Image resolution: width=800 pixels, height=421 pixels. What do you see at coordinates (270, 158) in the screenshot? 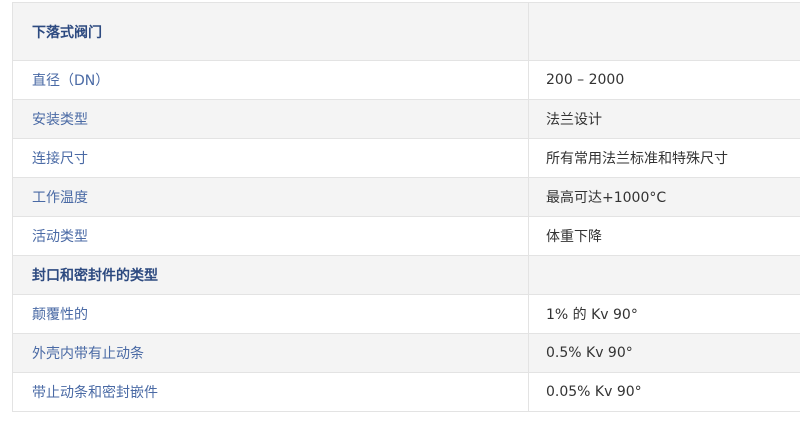
I see `row-label: 连接尺寸` at bounding box center [270, 158].